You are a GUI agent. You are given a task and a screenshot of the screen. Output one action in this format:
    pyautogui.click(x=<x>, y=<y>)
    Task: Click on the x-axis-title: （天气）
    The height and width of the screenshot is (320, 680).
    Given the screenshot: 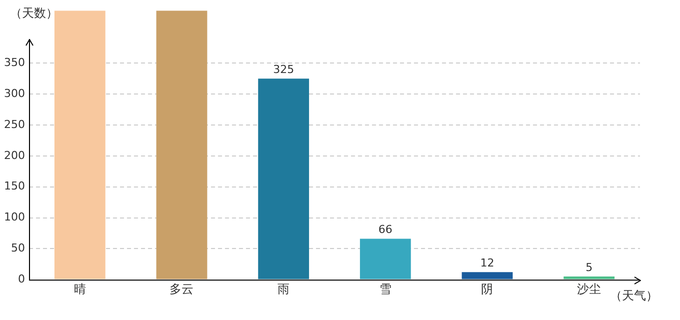 What is the action you would take?
    pyautogui.click(x=634, y=295)
    